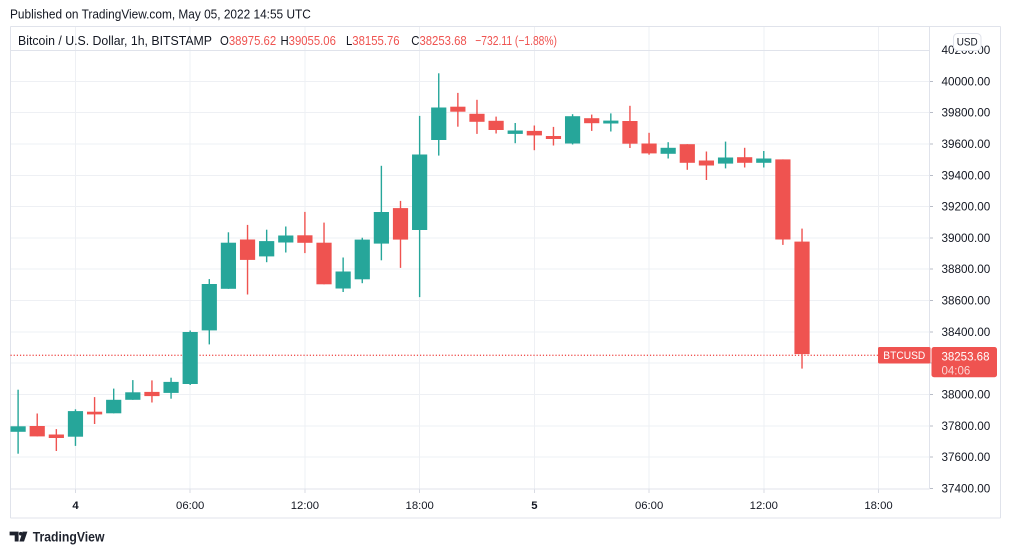  I want to click on svg-text: 38600.00, so click(966, 301).